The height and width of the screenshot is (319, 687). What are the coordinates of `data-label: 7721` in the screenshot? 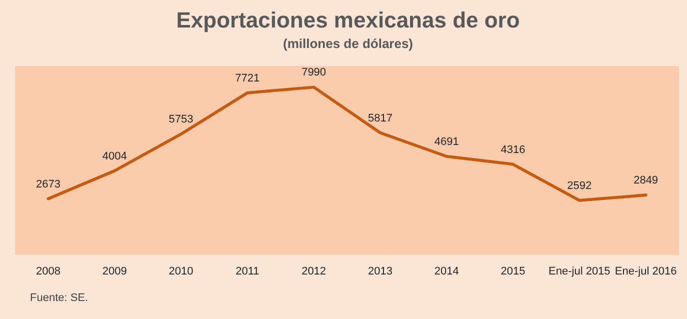 It's located at (247, 78).